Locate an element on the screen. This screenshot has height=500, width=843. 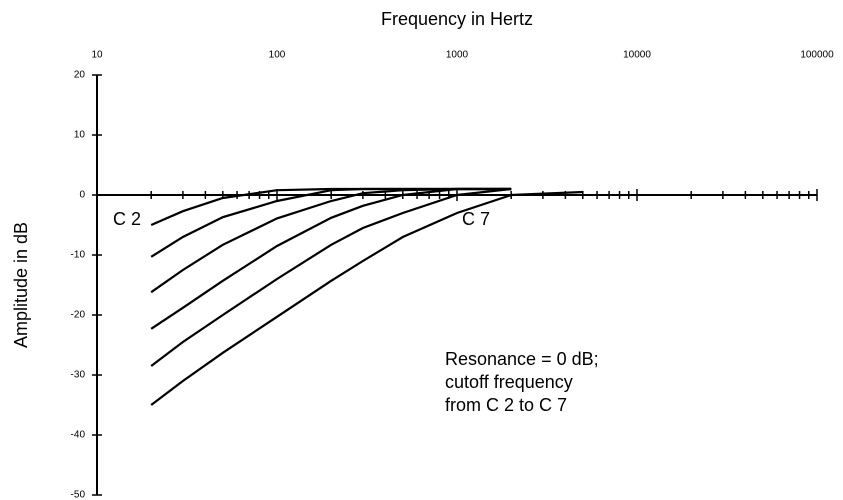
x-tick-label: 100 is located at coordinates (277, 55).